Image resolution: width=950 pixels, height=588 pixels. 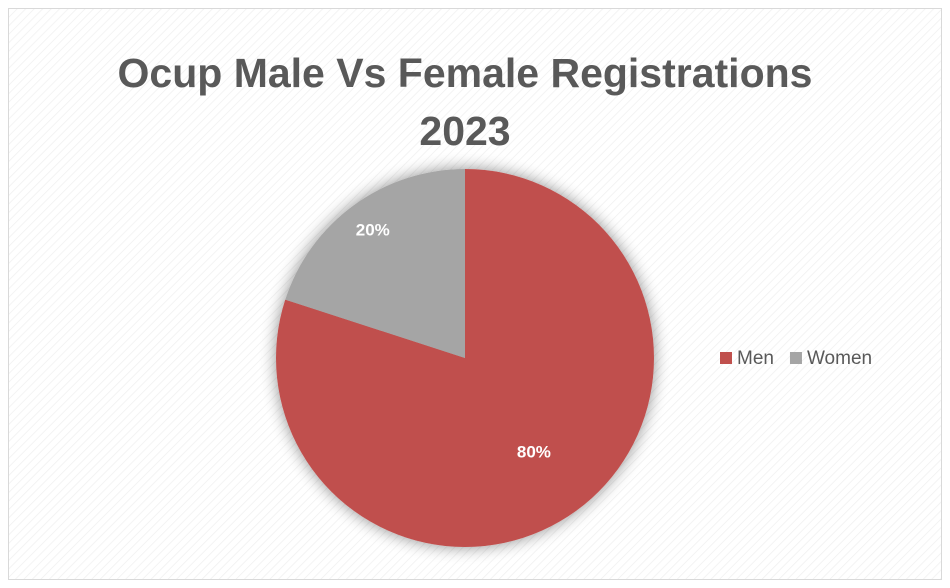 I want to click on pie-slice, so click(x=375, y=263).